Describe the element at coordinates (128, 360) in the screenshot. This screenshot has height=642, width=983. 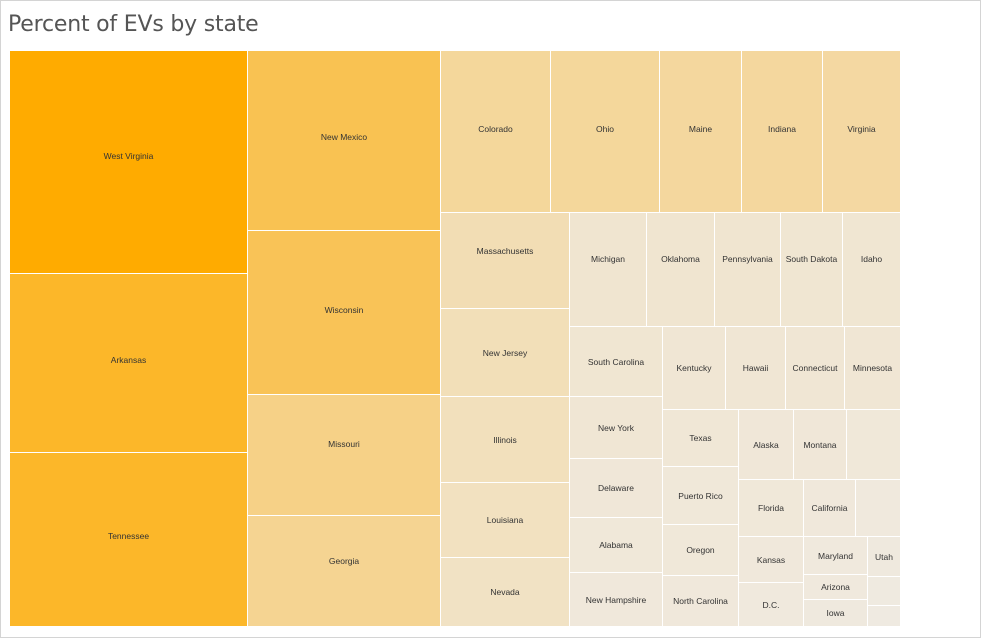
I see `tile-label: Arkansas` at that location.